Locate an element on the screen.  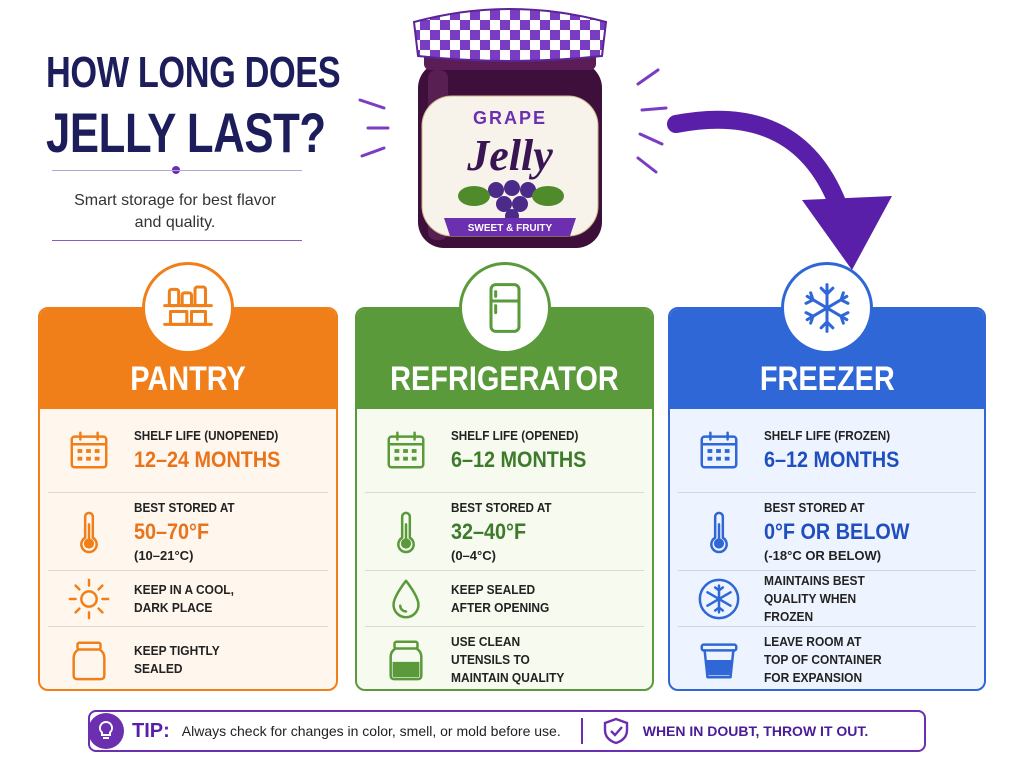
row-content: BEST STORED AT 32–40°F (0–4°C) is located at coordinates (507, 531).